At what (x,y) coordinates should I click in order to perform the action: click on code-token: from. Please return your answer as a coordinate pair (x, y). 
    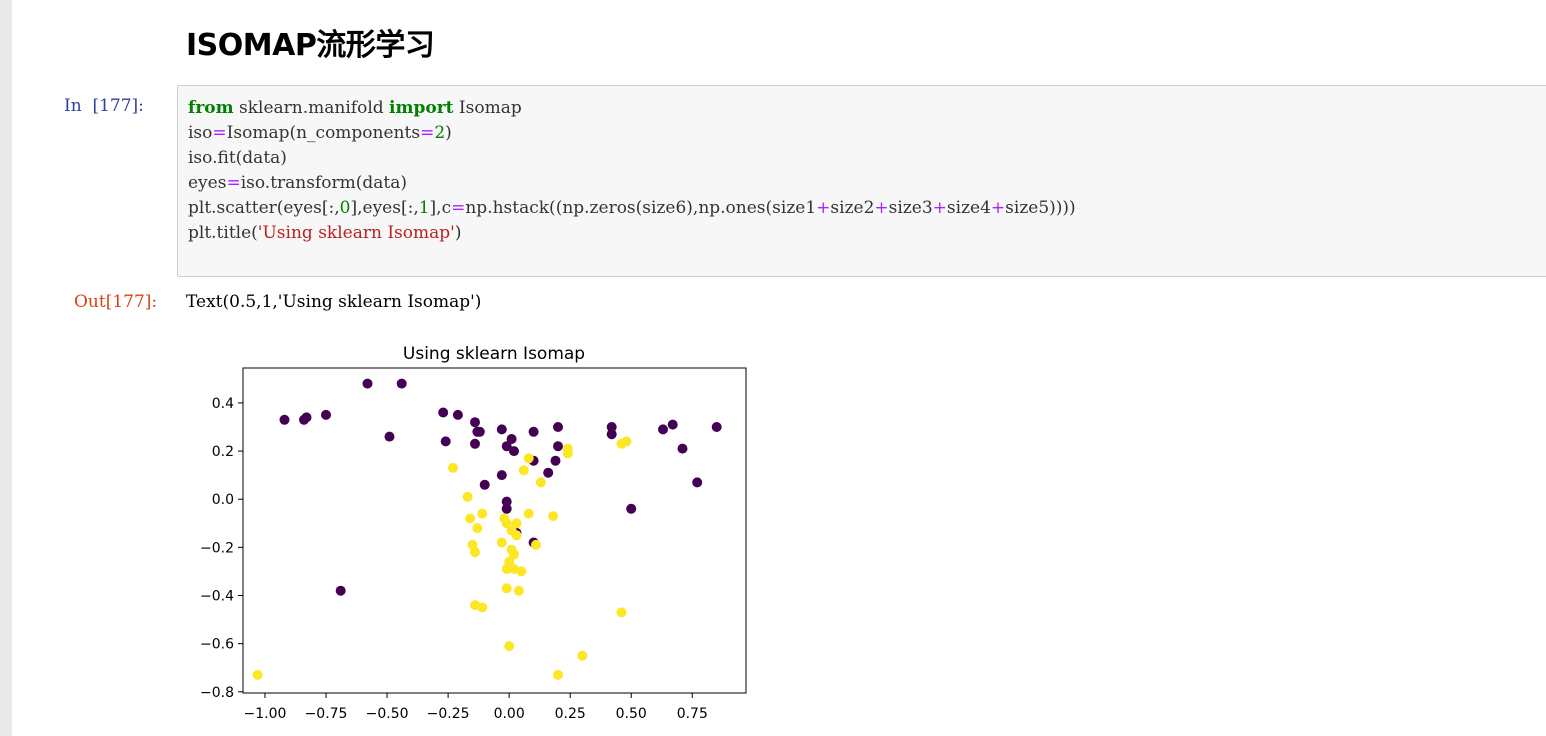
    Looking at the image, I should click on (211, 108).